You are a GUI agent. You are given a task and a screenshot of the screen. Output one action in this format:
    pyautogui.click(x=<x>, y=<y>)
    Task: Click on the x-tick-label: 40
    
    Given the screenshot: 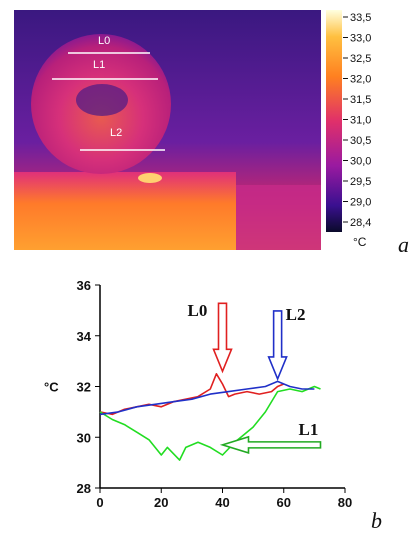 What is the action you would take?
    pyautogui.click(x=222, y=502)
    